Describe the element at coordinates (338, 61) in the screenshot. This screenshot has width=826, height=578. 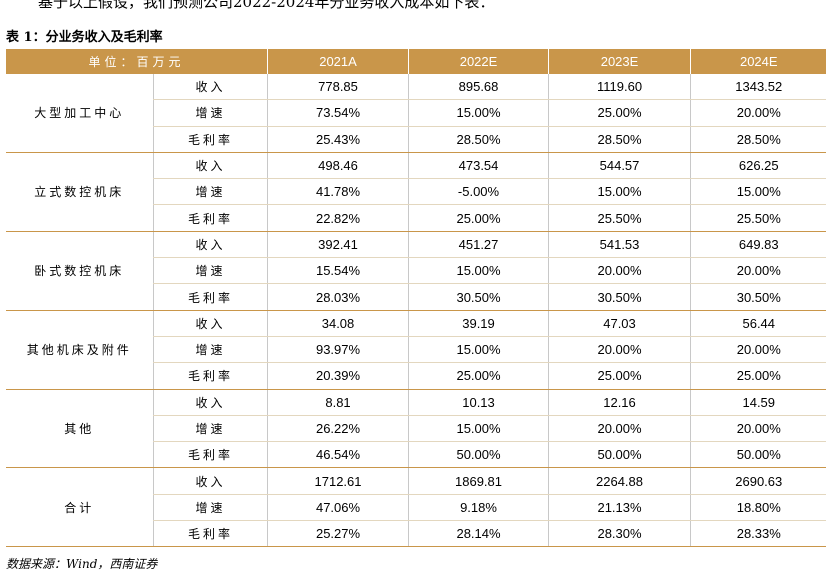
I see `header-cell: 2021A` at that location.